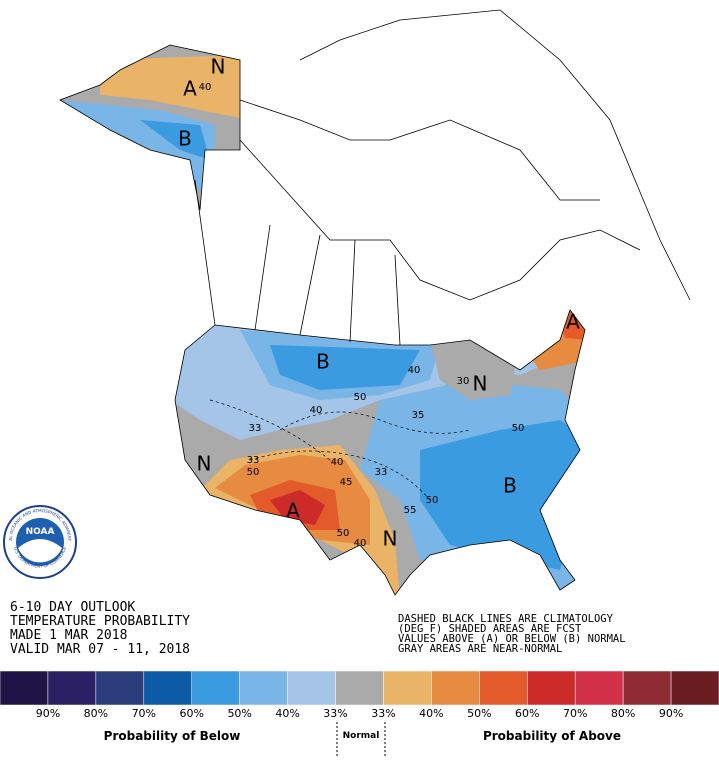 The image size is (719, 760). I want to click on header-line: MADE 1 MAR 2018, so click(68, 635).